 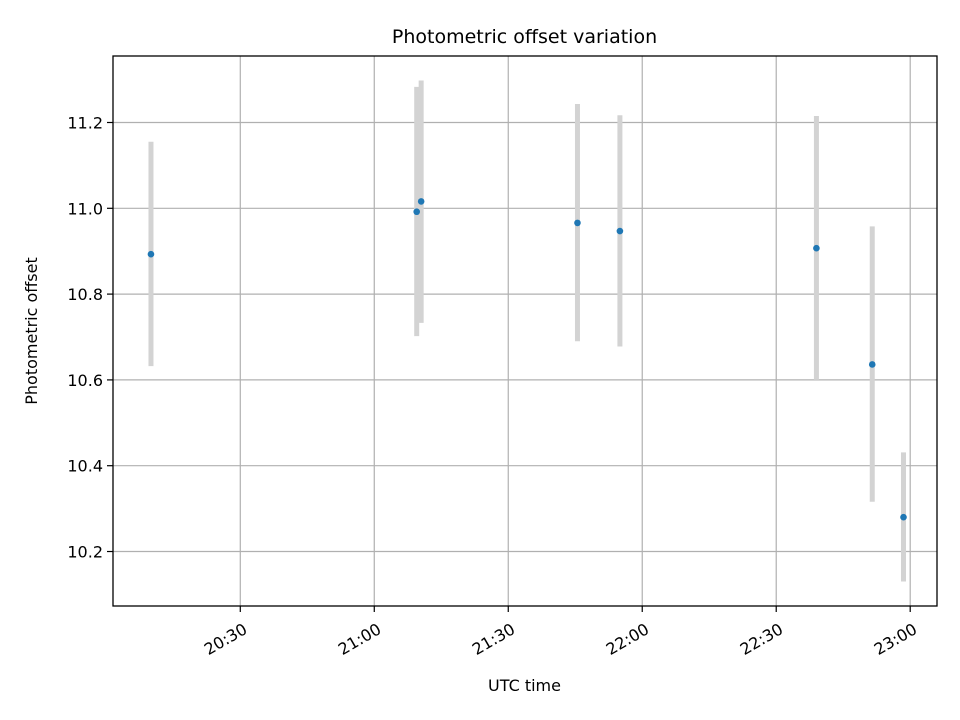 I want to click on y-tick-label: 10.8, so click(x=85, y=294).